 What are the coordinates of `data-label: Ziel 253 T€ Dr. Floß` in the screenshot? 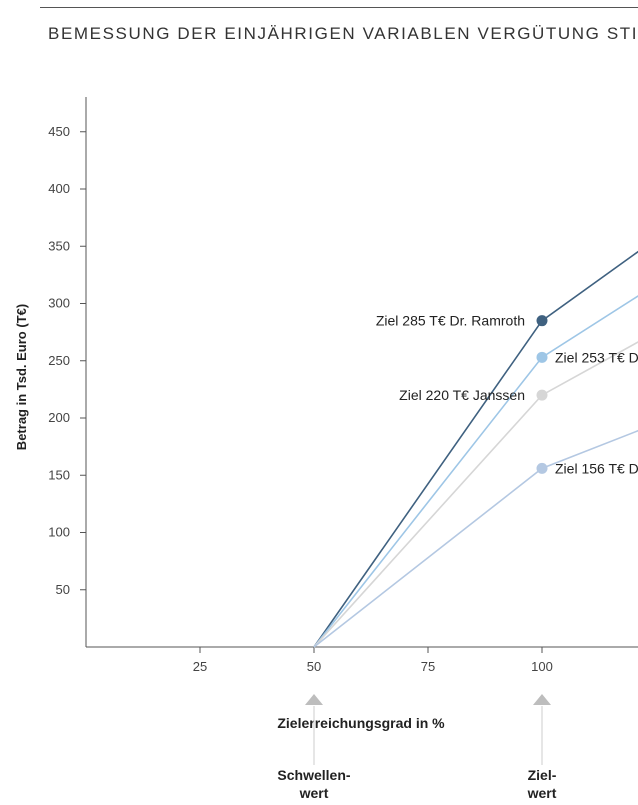 It's located at (596, 357).